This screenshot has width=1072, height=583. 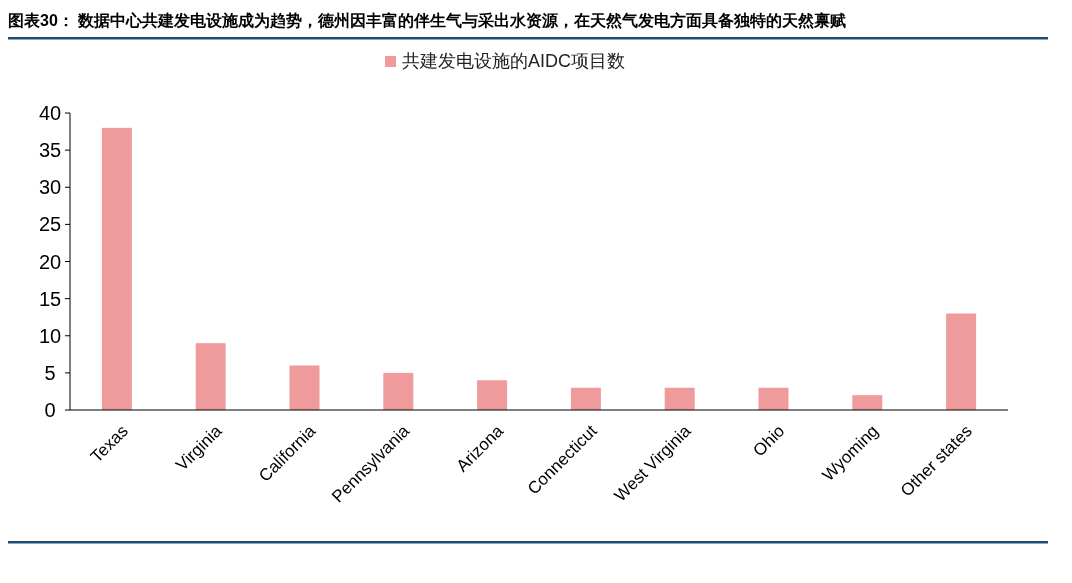 I want to click on y-tick-label: 5, so click(x=50, y=372).